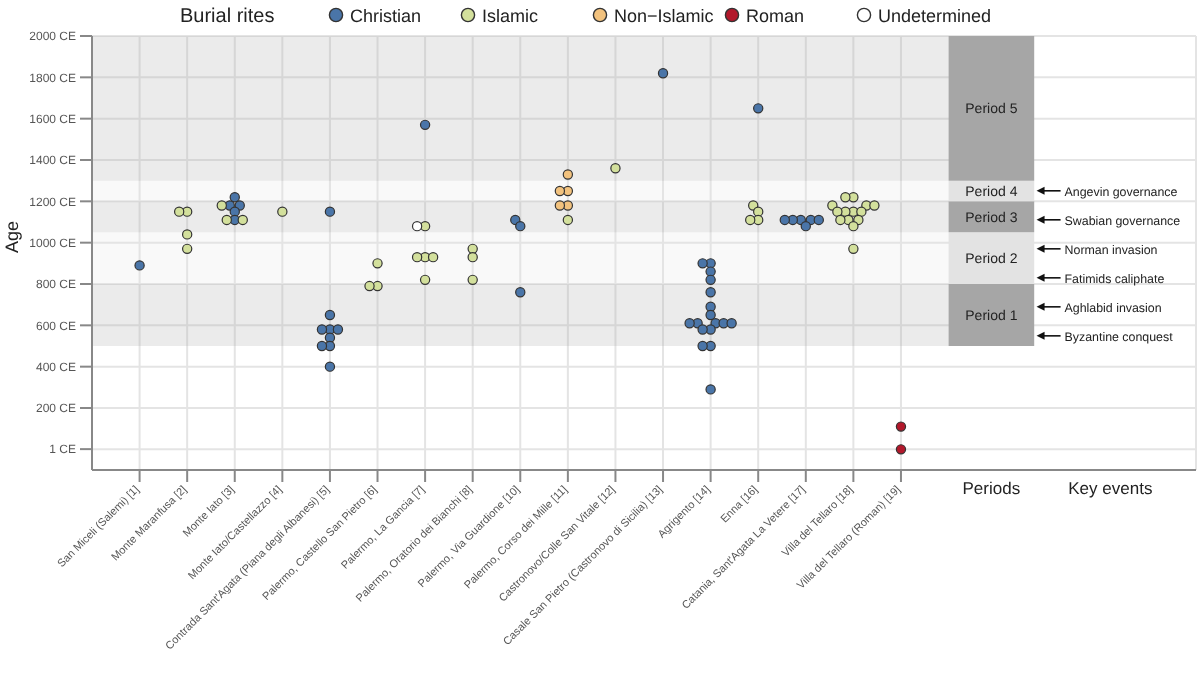  Describe the element at coordinates (664, 16) in the screenshot. I see `legend-label: Non−Islamic` at that location.